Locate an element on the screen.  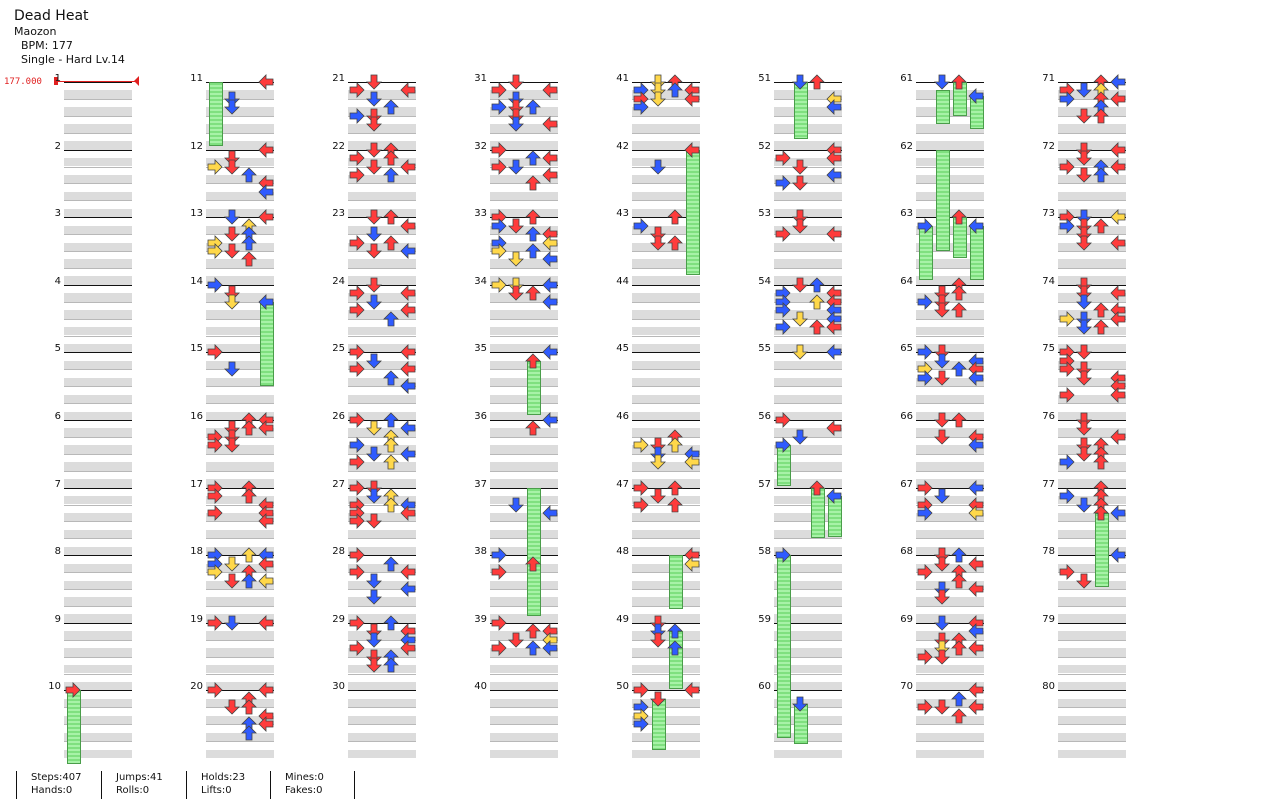
measure-number: 78 is located at coordinates (1048, 552).